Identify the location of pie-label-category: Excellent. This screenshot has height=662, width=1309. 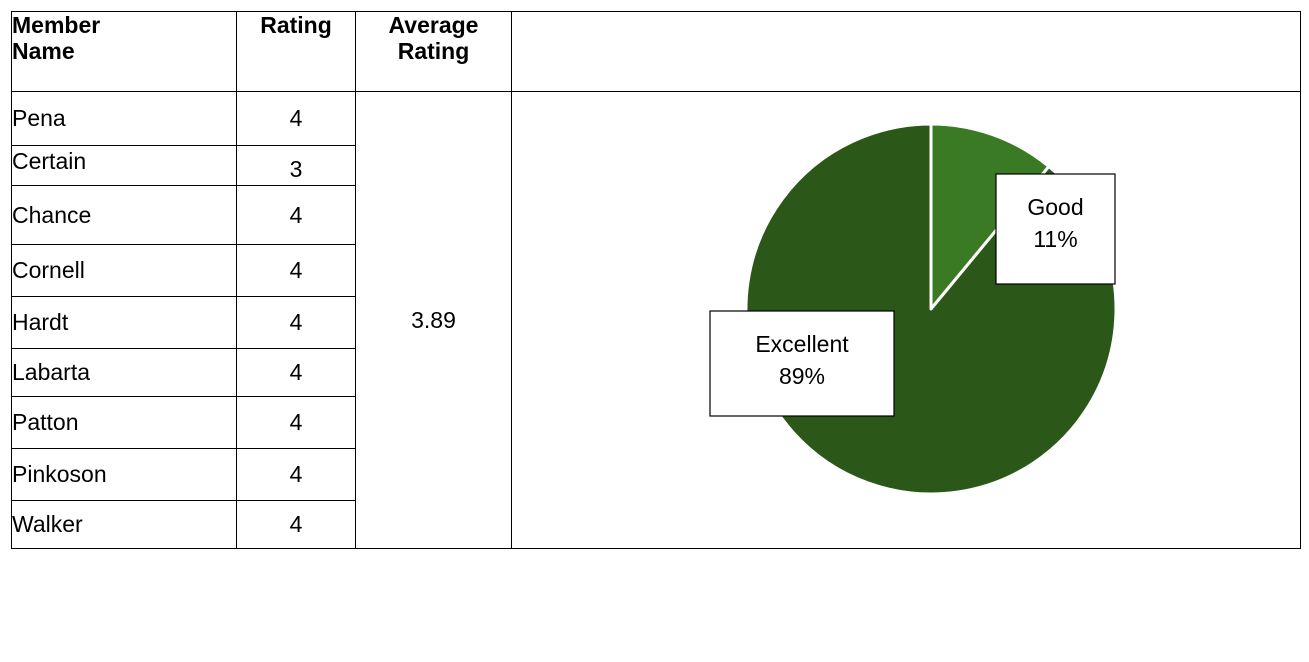
(802, 344).